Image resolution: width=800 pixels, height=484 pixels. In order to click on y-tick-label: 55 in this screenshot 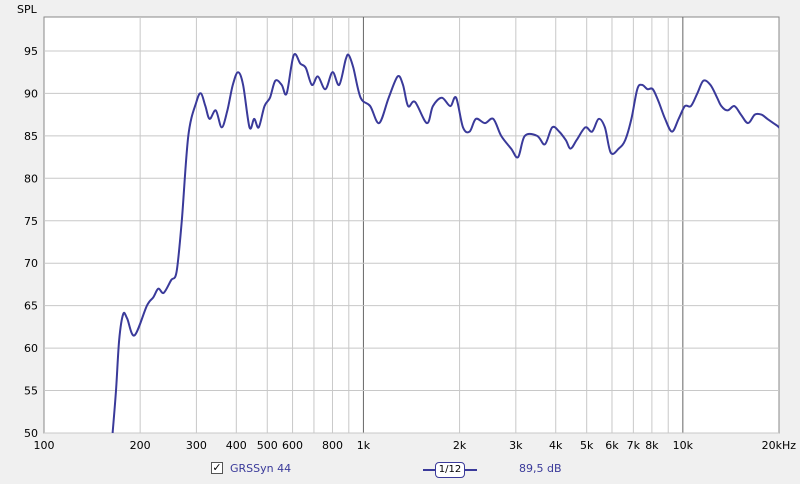, I will do `click(31, 391)`.